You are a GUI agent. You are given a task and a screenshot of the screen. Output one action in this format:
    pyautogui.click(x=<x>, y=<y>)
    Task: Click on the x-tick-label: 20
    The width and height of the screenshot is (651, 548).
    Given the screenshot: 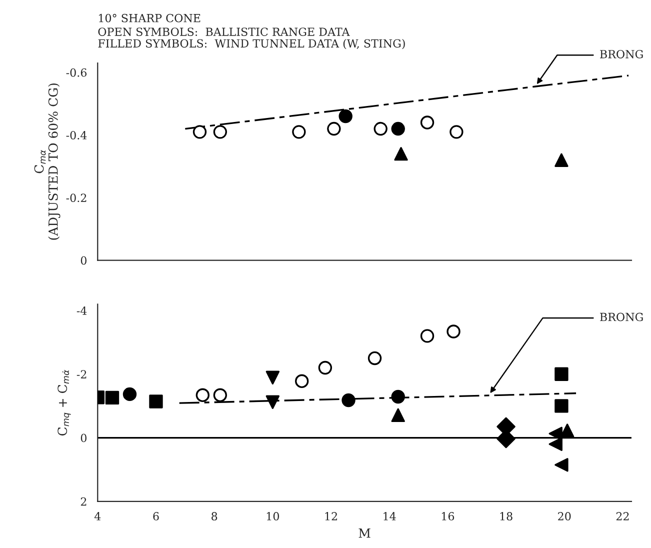 What is the action you would take?
    pyautogui.click(x=564, y=516)
    